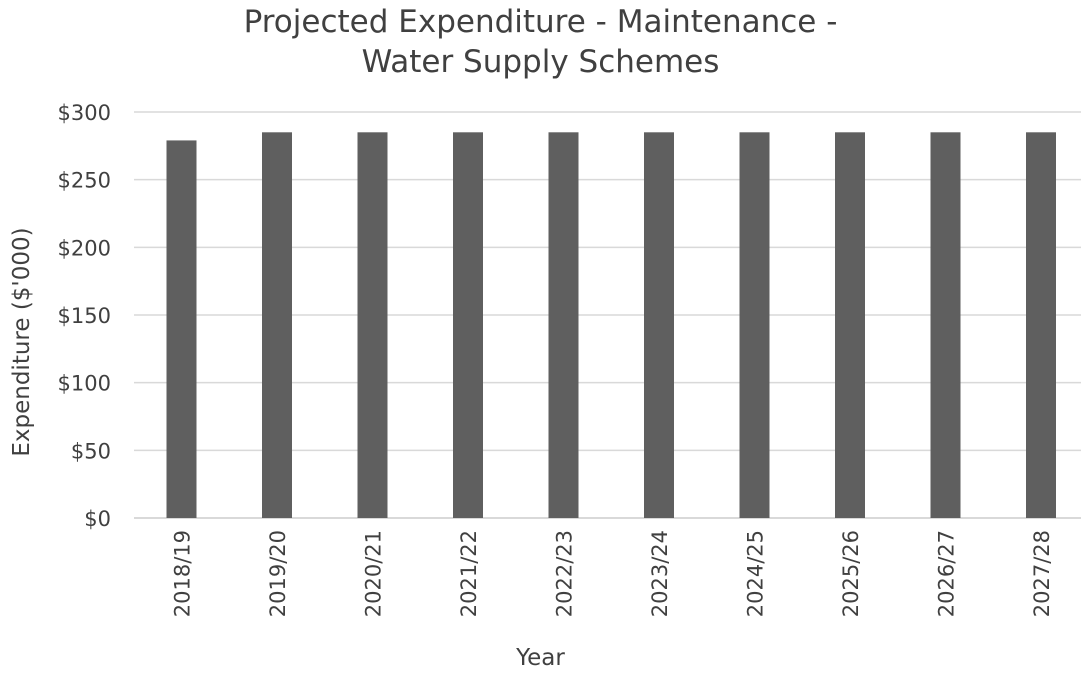 This screenshot has width=1081, height=678. What do you see at coordinates (84, 248) in the screenshot?
I see `y-tick-label: $200` at bounding box center [84, 248].